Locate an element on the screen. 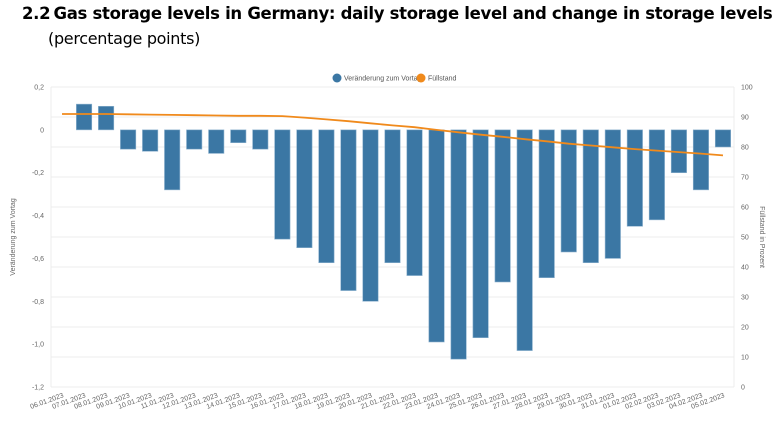 Image resolution: width=783 pixels, height=441 pixels. y2-tick-label: 70 is located at coordinates (745, 178).